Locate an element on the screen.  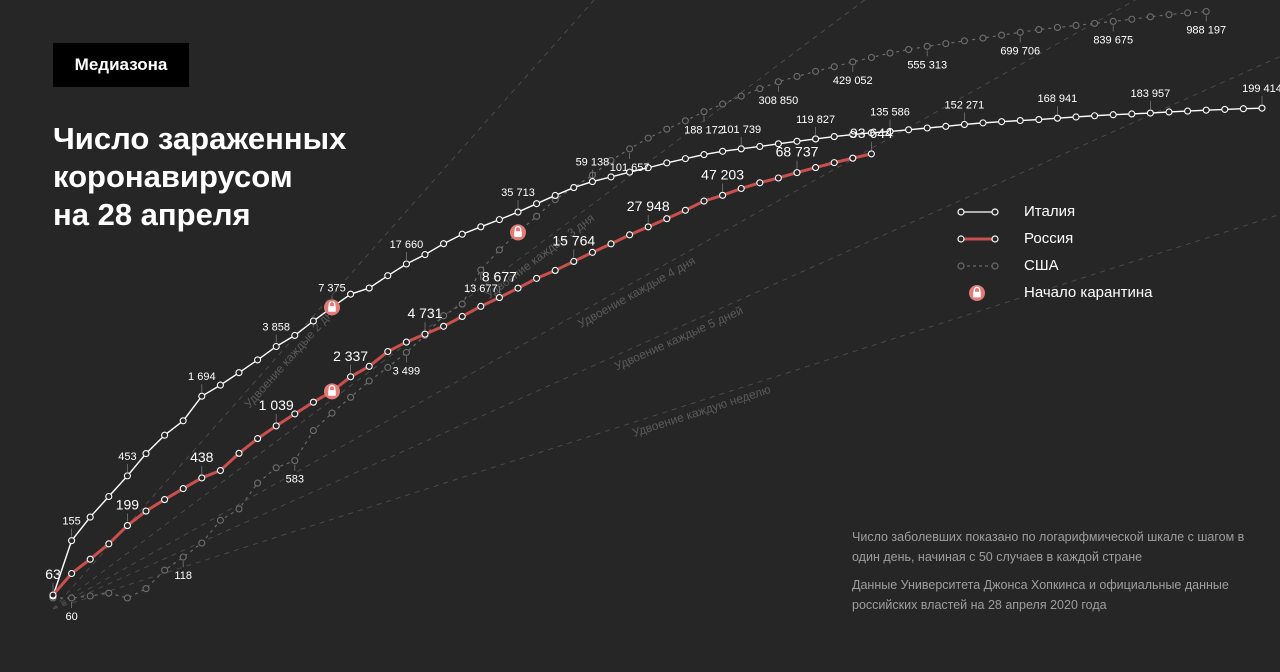
legend-swatch-italy is located at coordinates (978, 212).